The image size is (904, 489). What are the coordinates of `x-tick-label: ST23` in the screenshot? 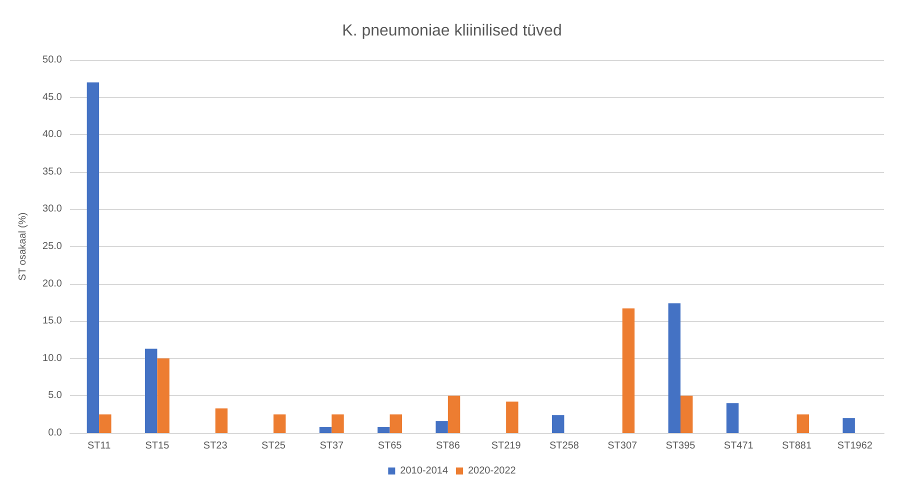 It's located at (215, 446).